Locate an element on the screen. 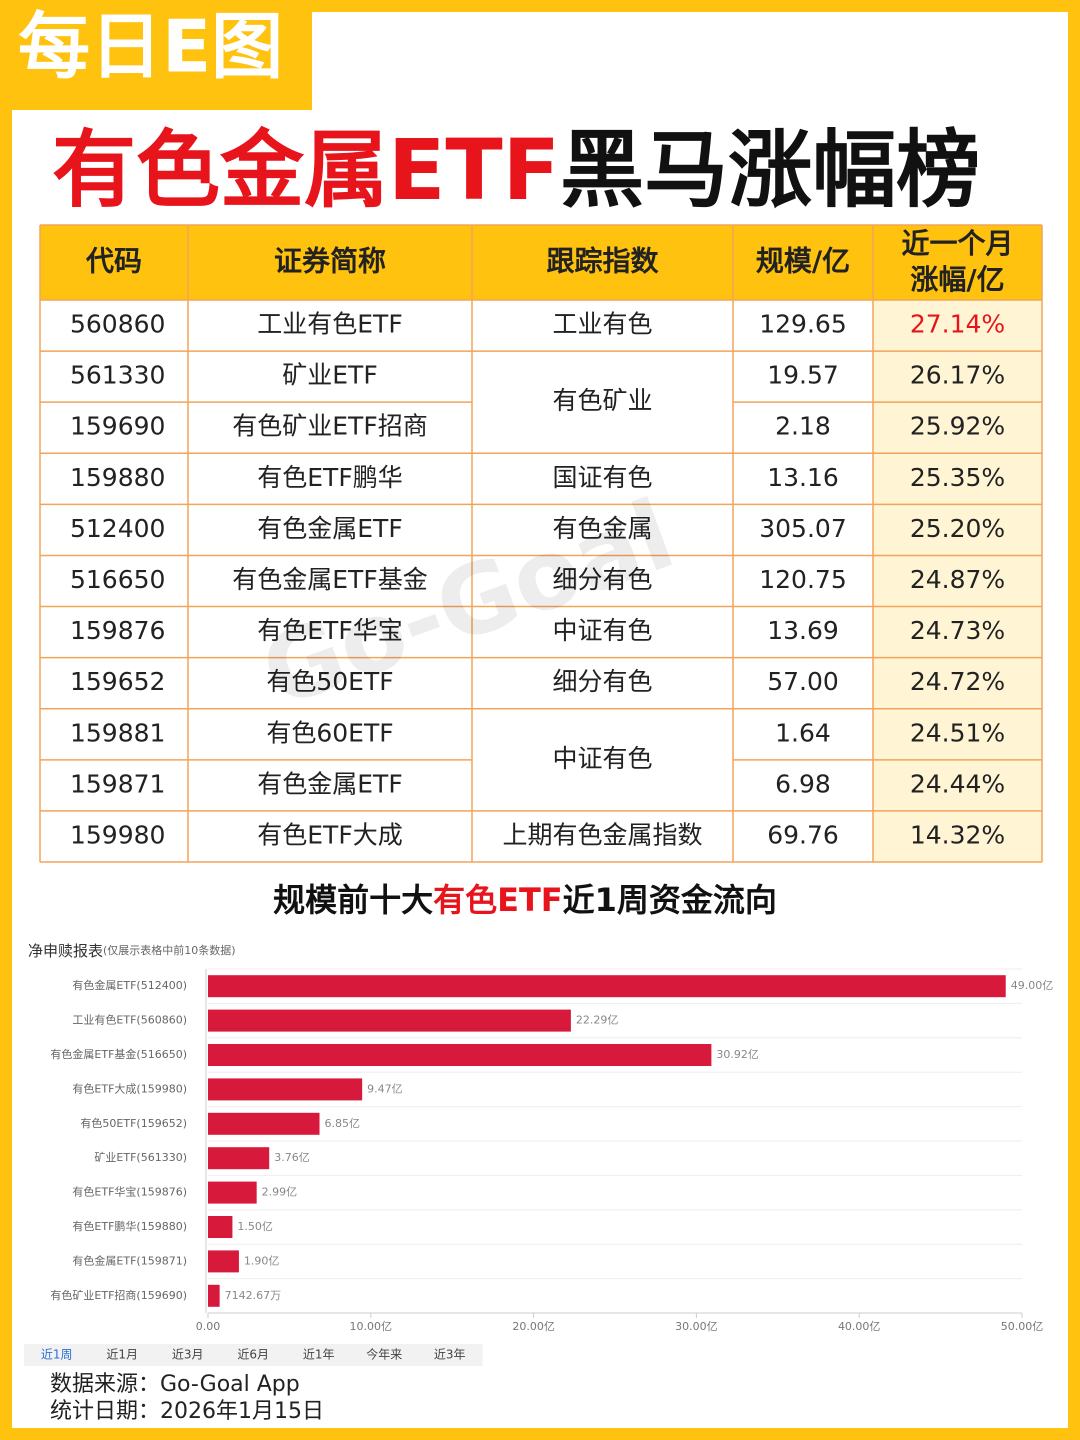  value-label: 49.00亿 is located at coordinates (1032, 985).